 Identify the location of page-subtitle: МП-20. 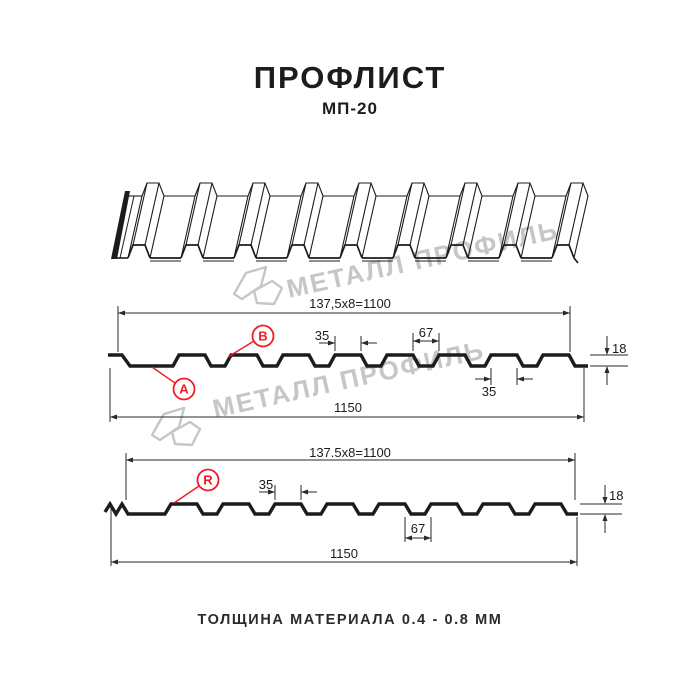
(350, 108).